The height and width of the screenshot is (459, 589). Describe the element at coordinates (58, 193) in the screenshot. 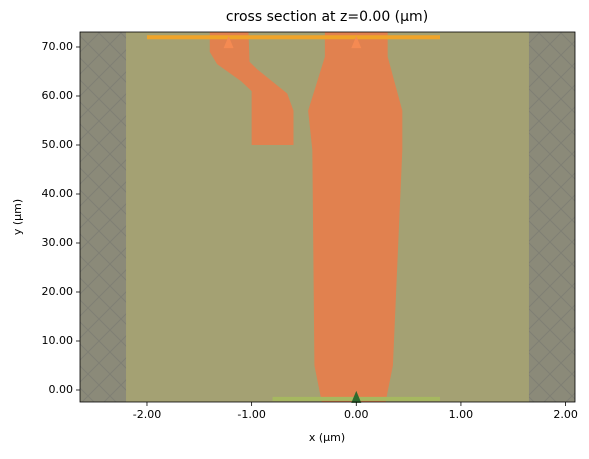

I see `y-tick-label: 40.00` at that location.